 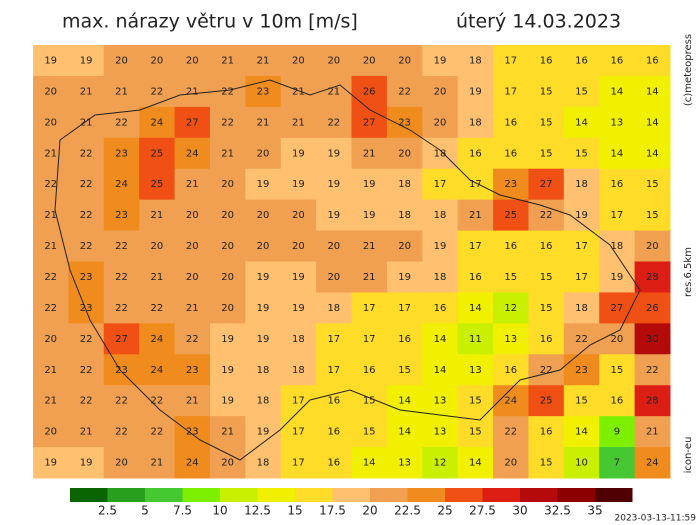 I want to click on cell-value: 11, so click(x=475, y=339).